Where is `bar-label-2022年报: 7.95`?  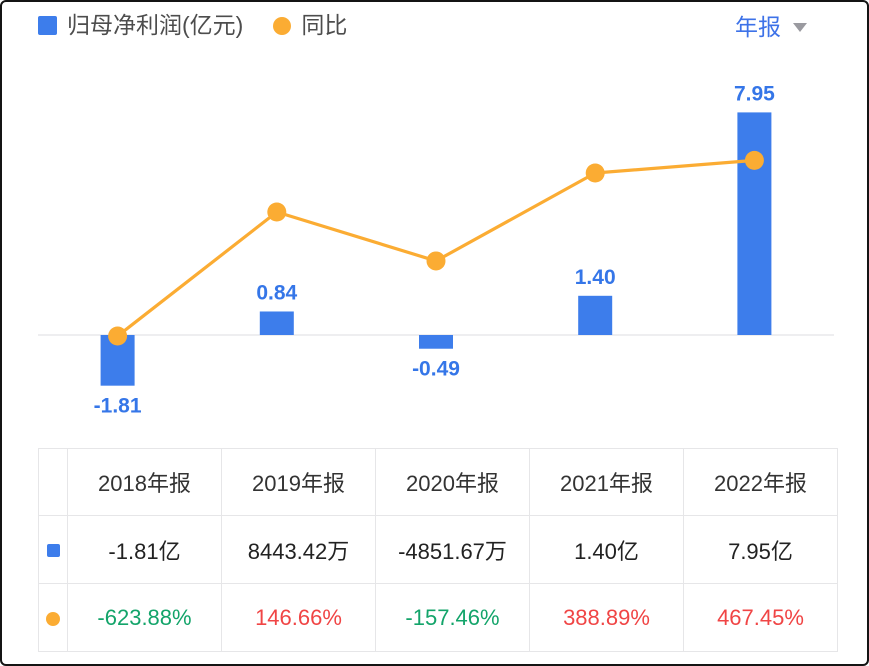 bar-label-2022年报: 7.95 is located at coordinates (754, 93).